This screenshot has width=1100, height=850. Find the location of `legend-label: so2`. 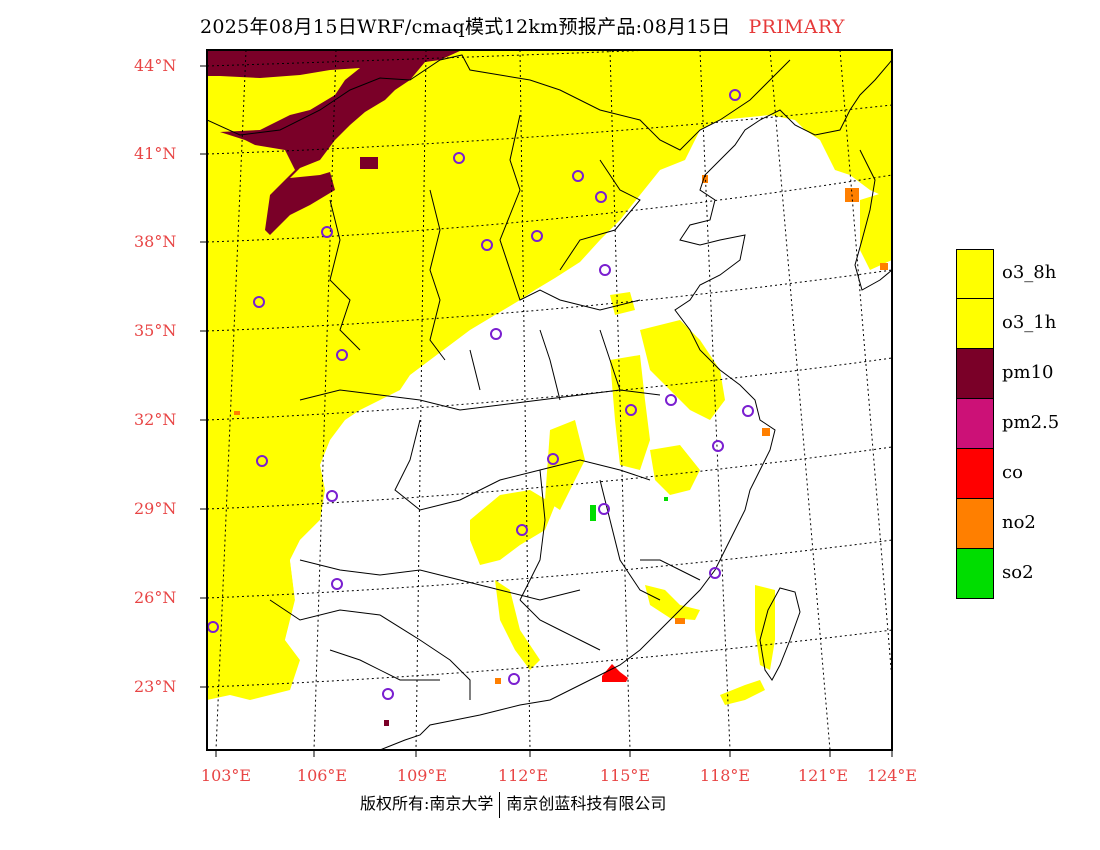

legend-label: so2 is located at coordinates (1018, 572).